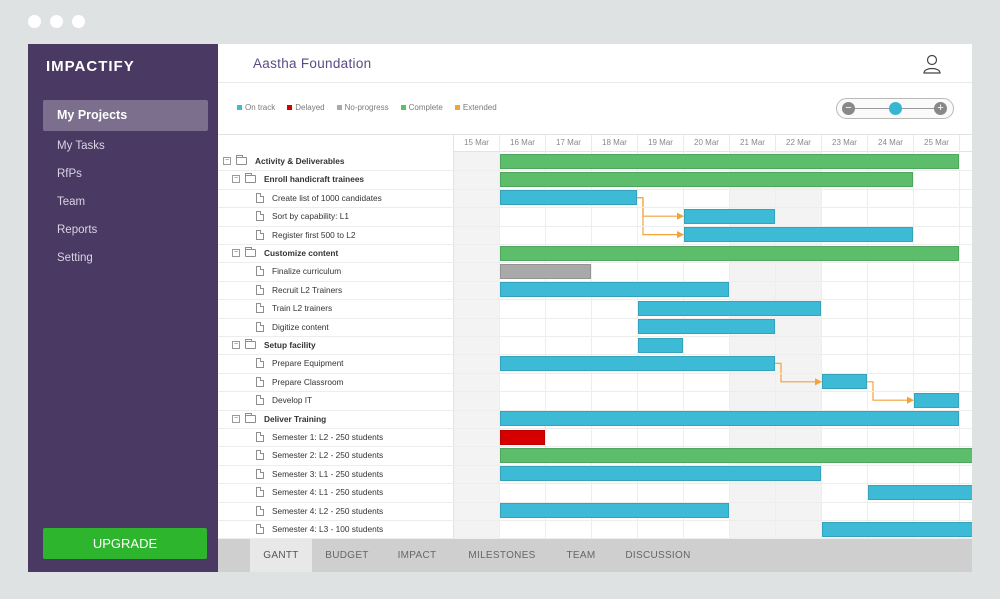 The image size is (1000, 599). Describe the element at coordinates (307, 289) in the screenshot. I see `task-label: Recruit L2 Trainers` at that location.